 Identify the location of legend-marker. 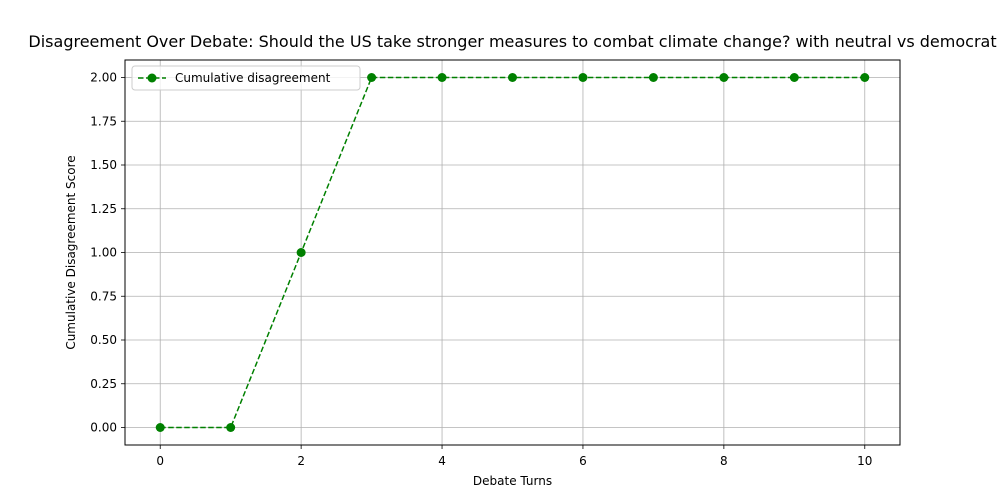
(152, 78).